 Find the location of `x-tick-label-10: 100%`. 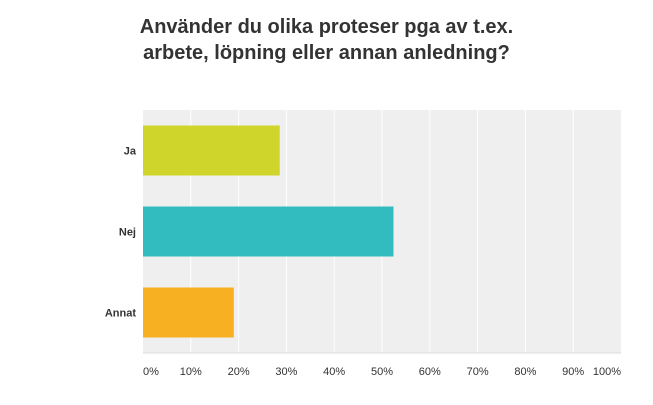

x-tick-label-10: 100% is located at coordinates (607, 372).